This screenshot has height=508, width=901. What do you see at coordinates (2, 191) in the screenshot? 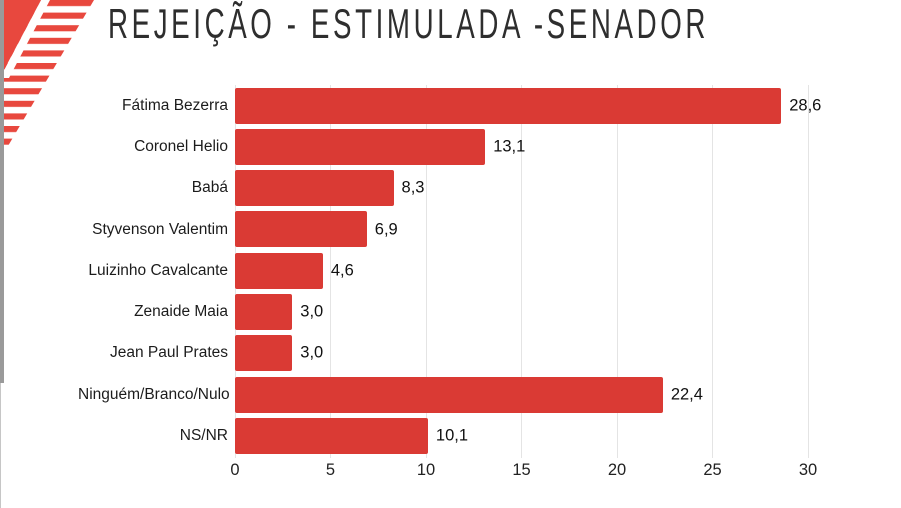
I see `scrollbar-thumb` at bounding box center [2, 191].